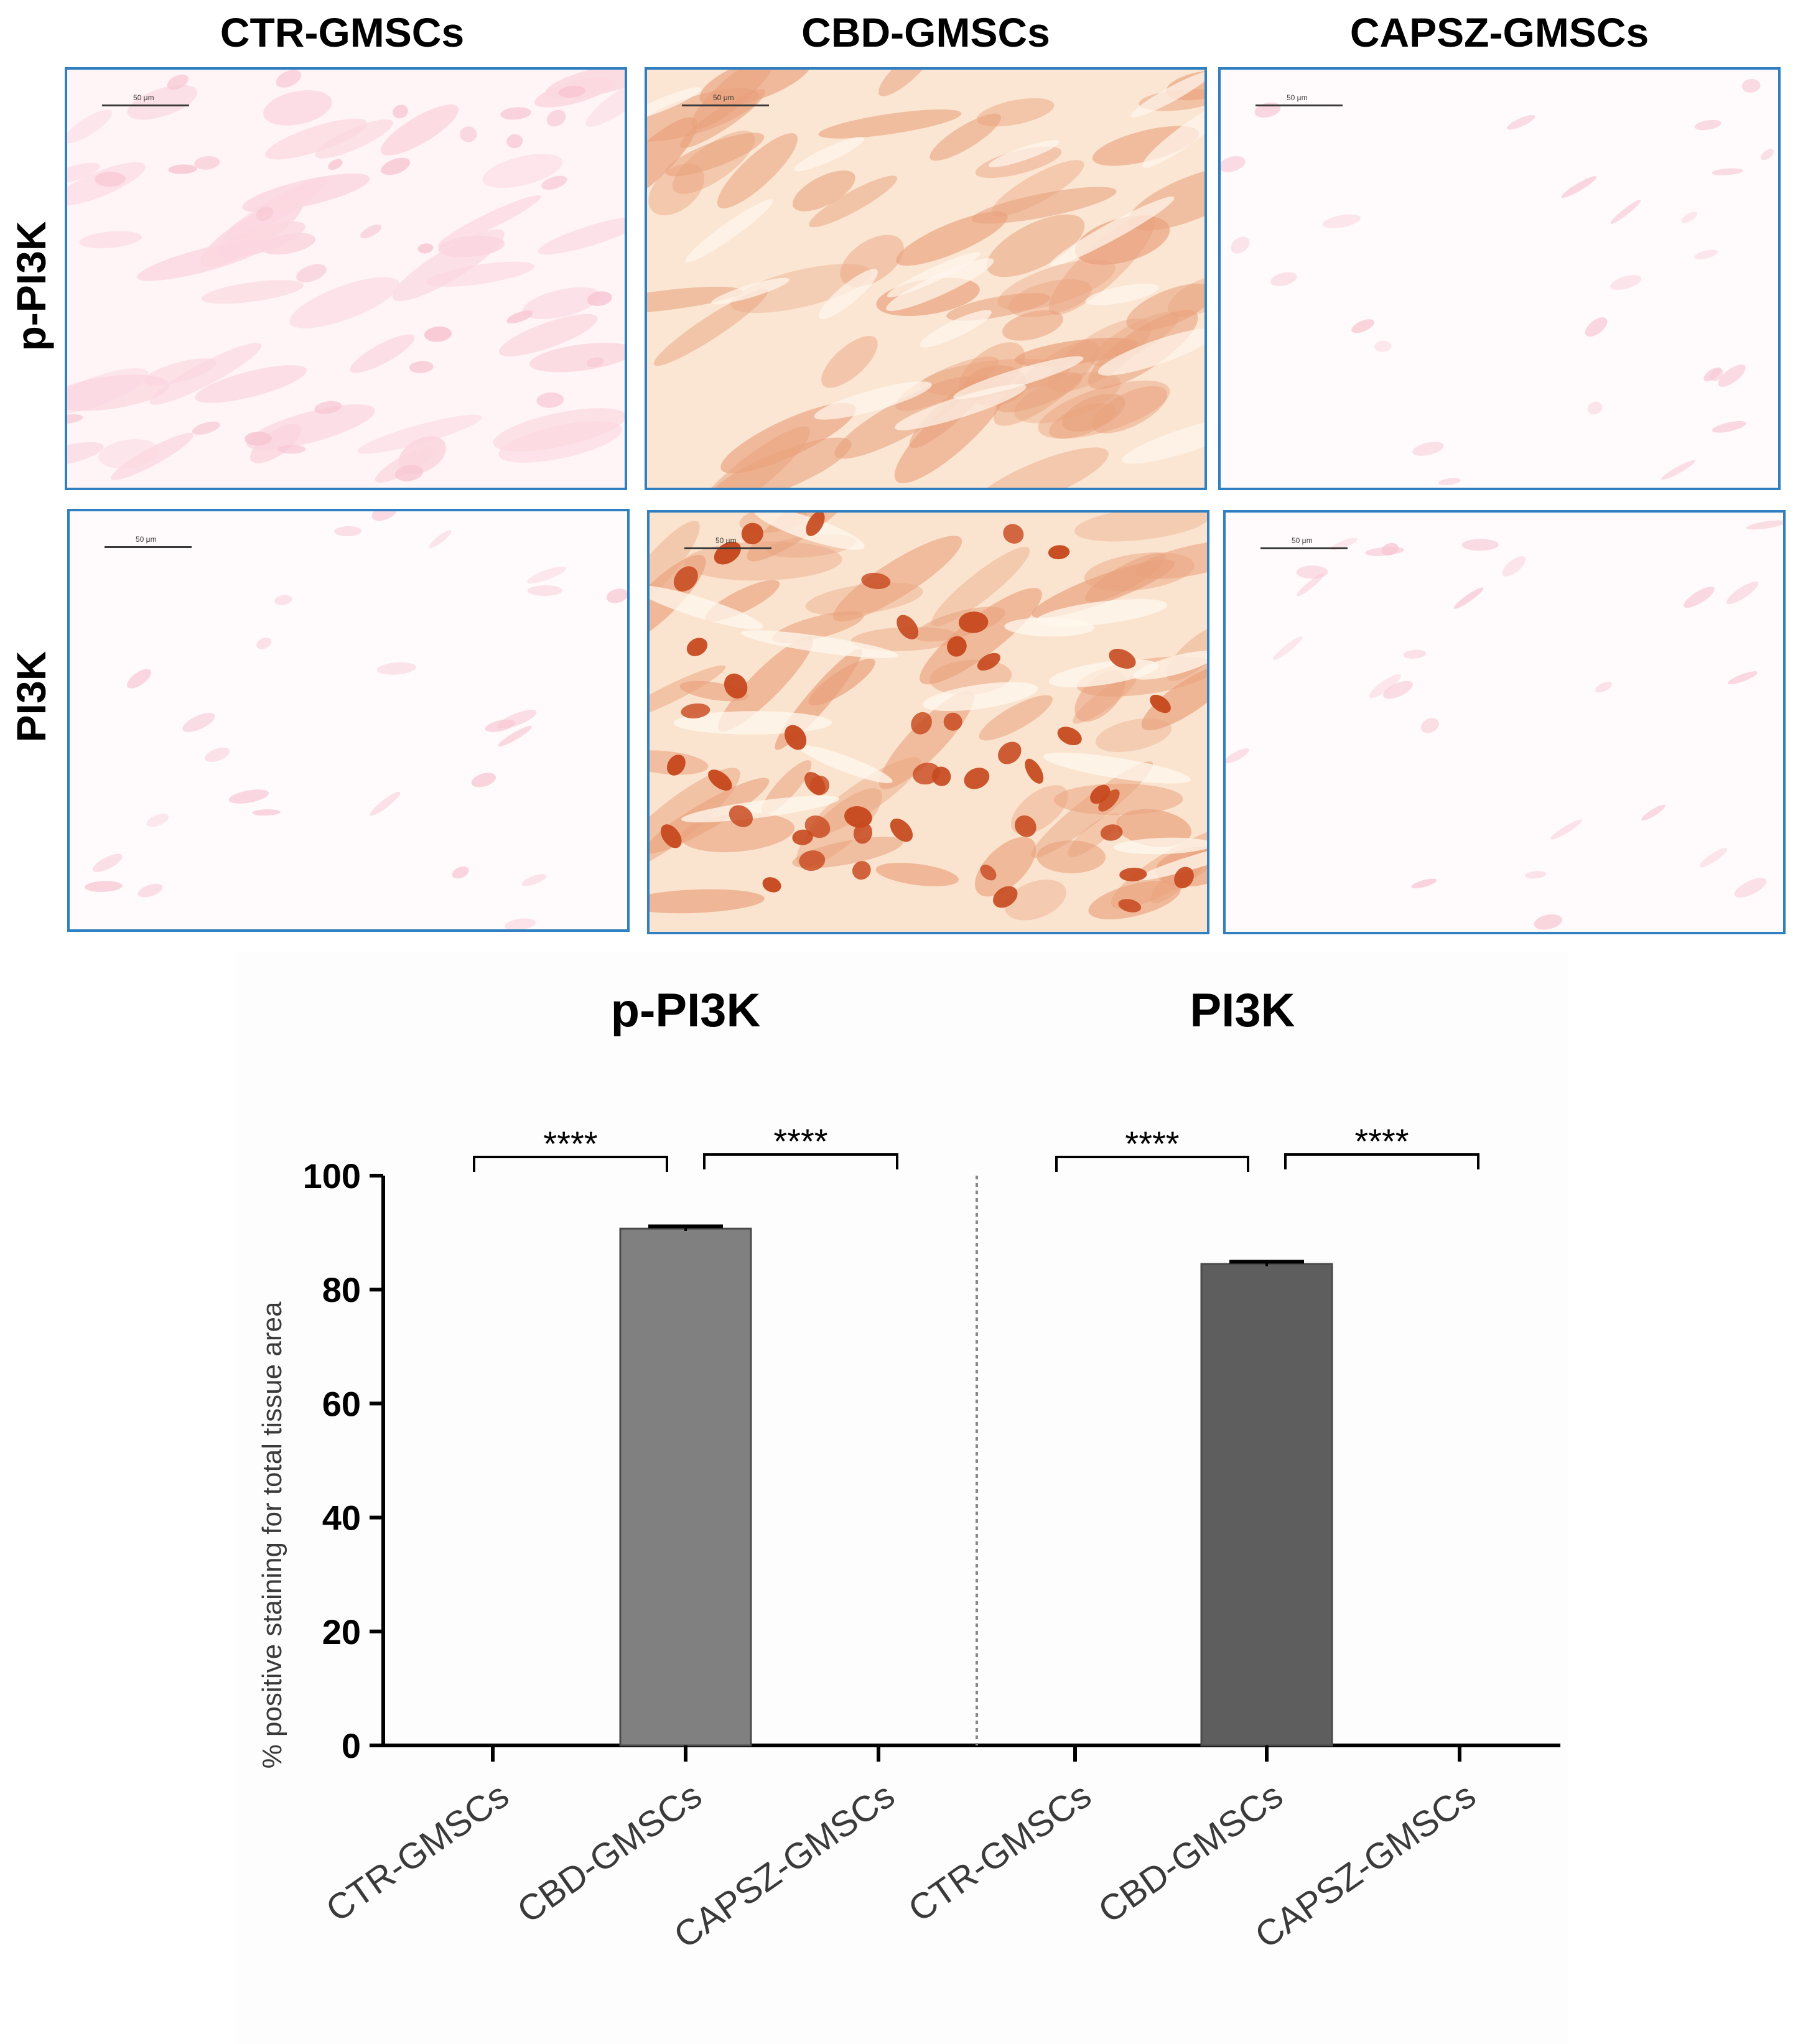 The width and height of the screenshot is (1803, 2044). Describe the element at coordinates (1499, 32) in the screenshot. I see `column-header-capsz: CAPSZ-GMSCs` at that location.